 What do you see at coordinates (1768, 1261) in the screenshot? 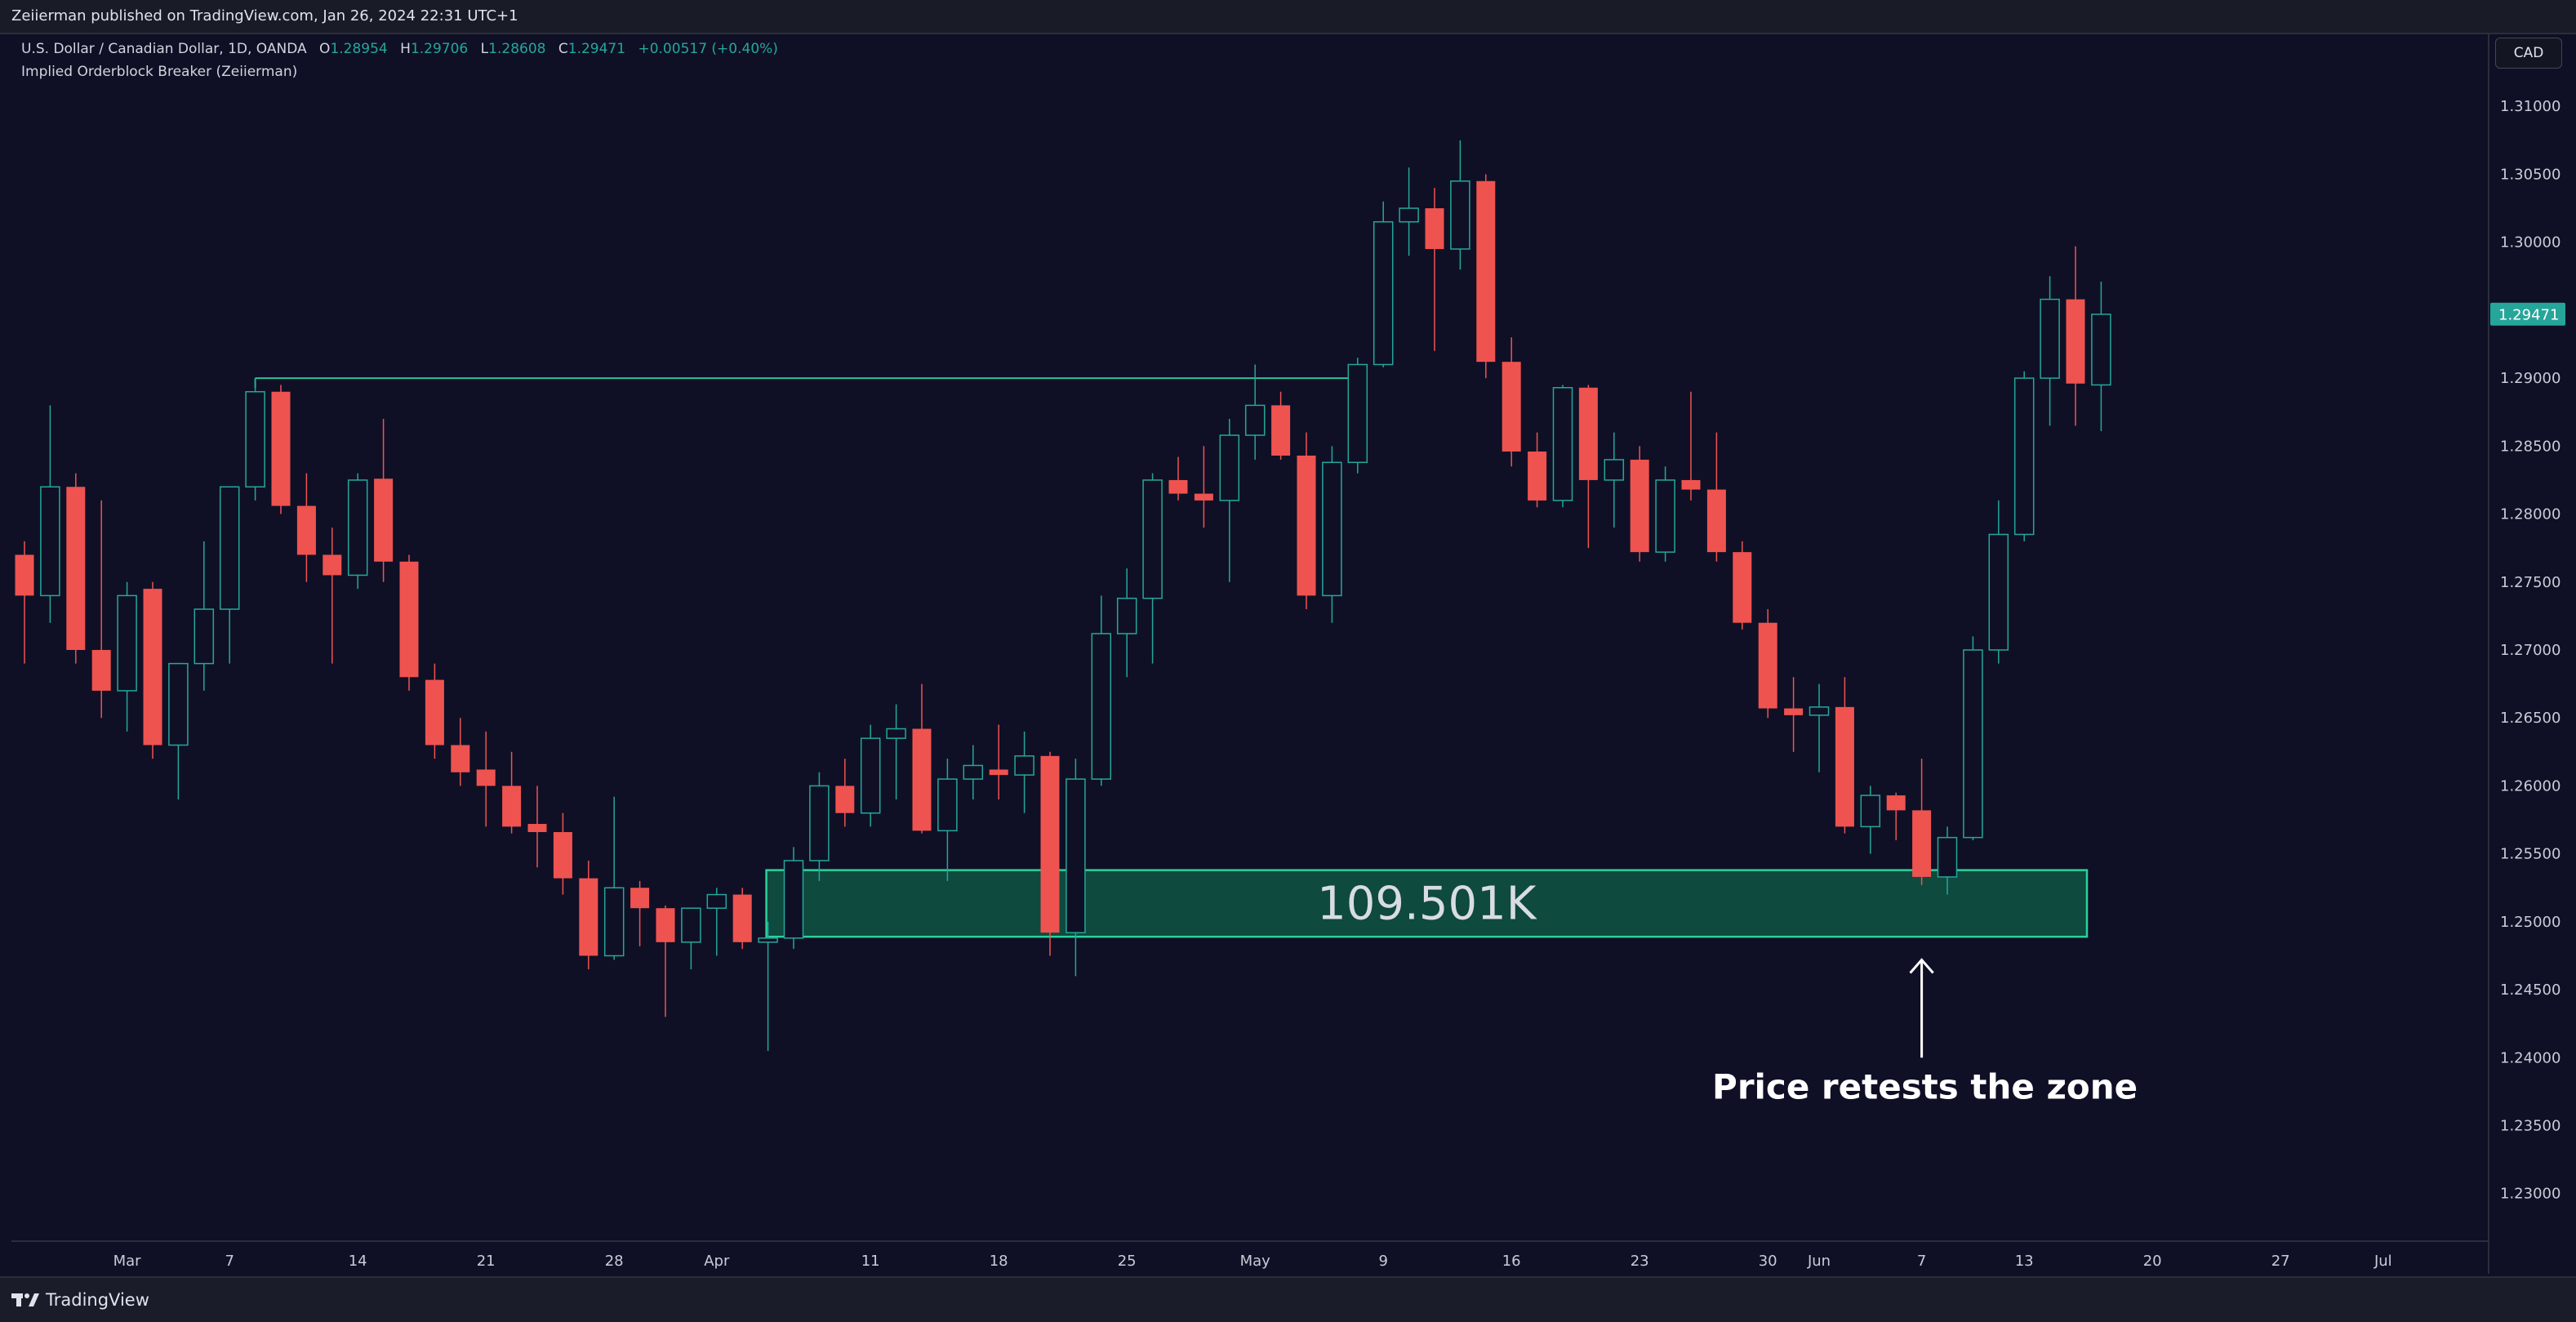
I see `x-tick-label: 30` at bounding box center [1768, 1261].